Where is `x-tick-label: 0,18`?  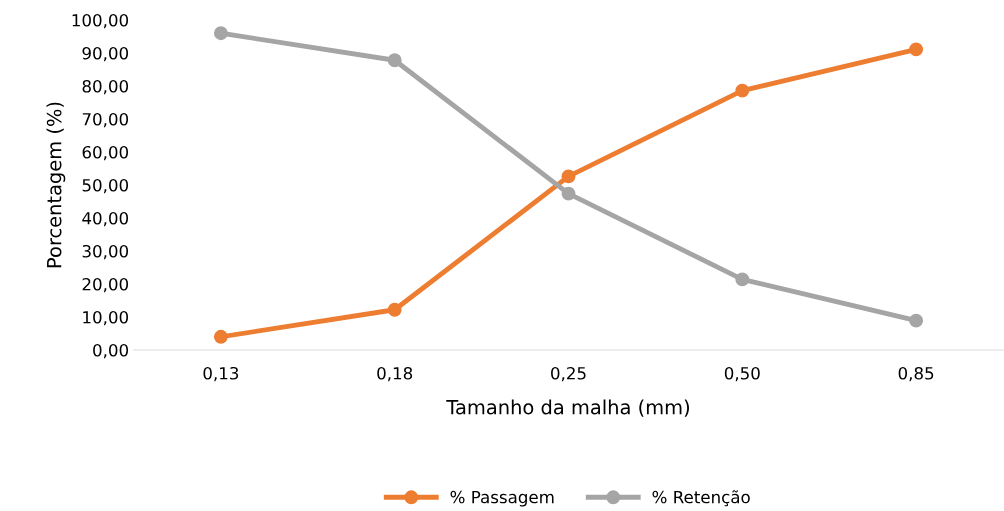 x-tick-label: 0,18 is located at coordinates (395, 374).